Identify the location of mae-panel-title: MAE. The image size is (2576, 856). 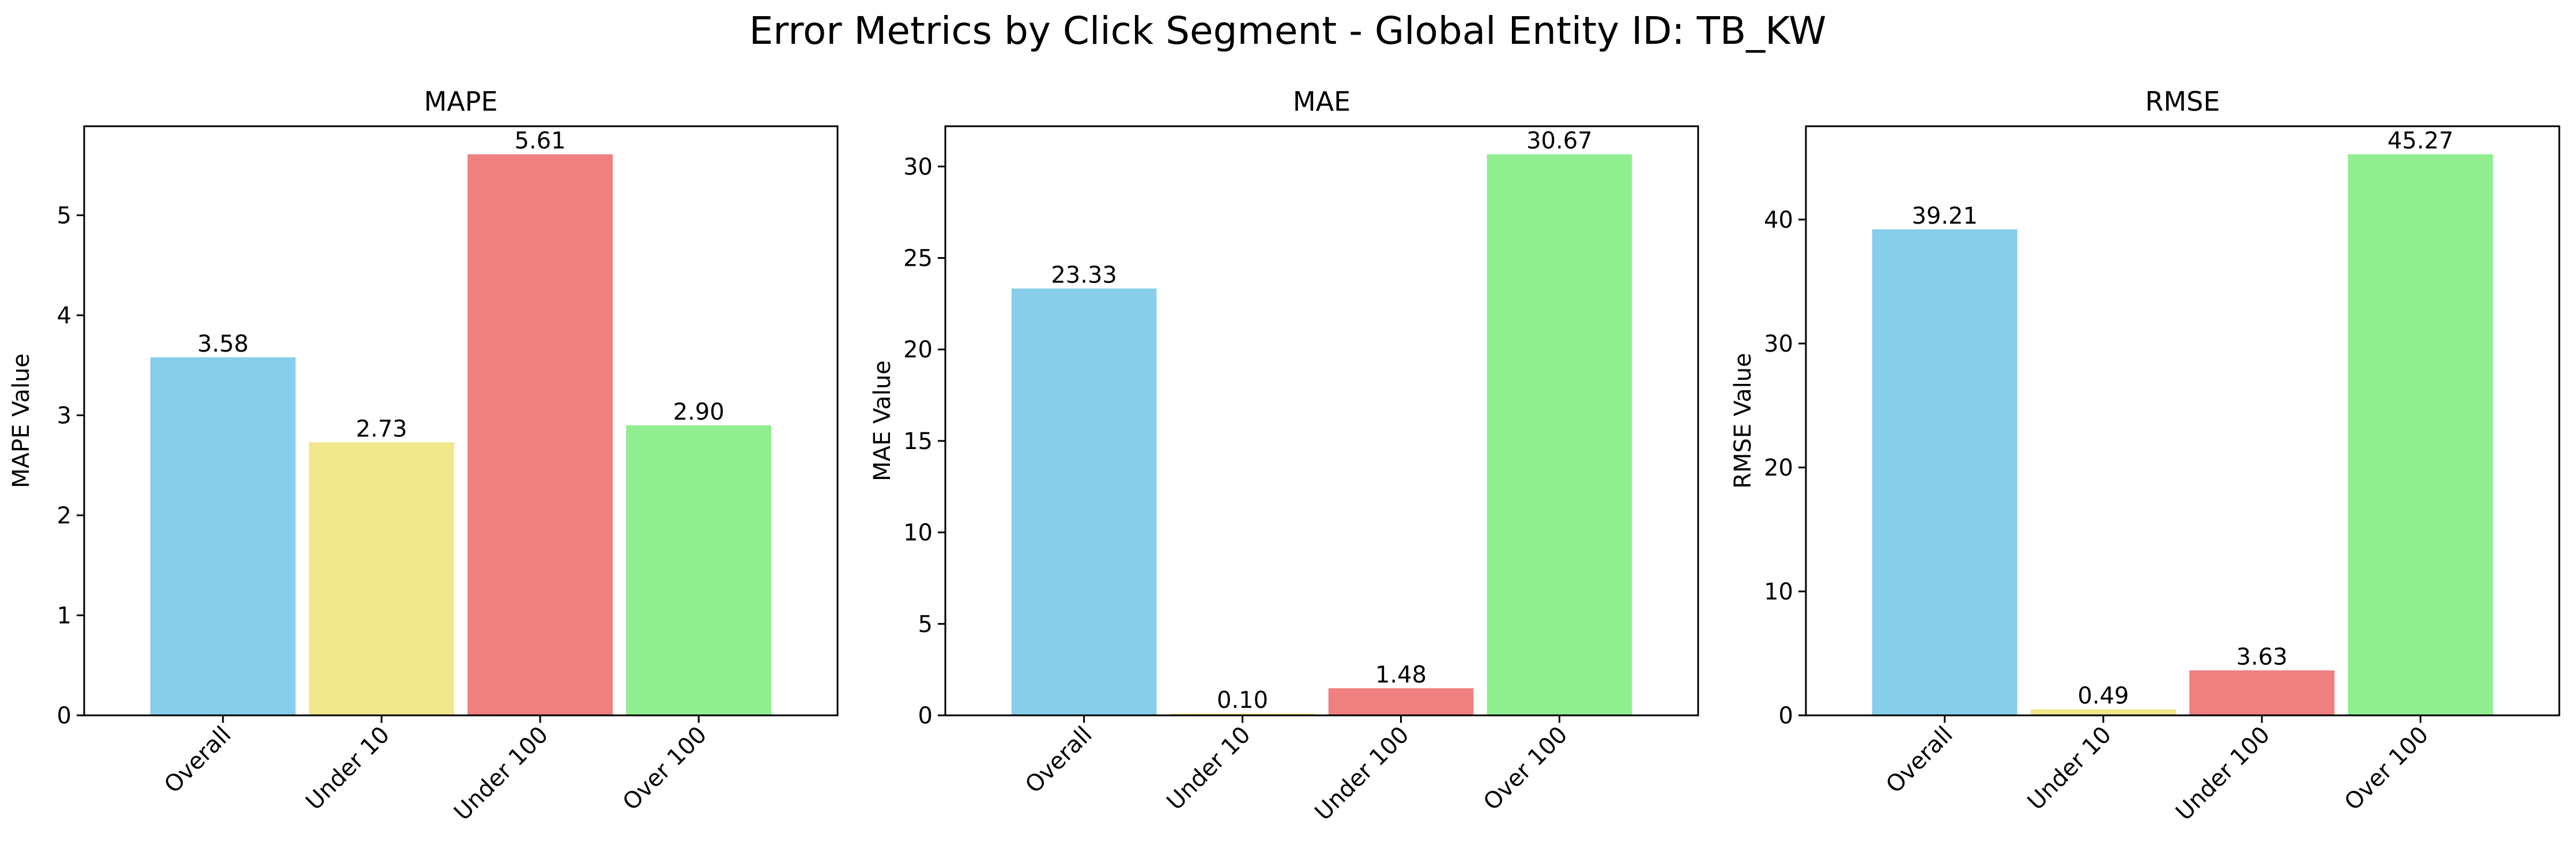
(1322, 101).